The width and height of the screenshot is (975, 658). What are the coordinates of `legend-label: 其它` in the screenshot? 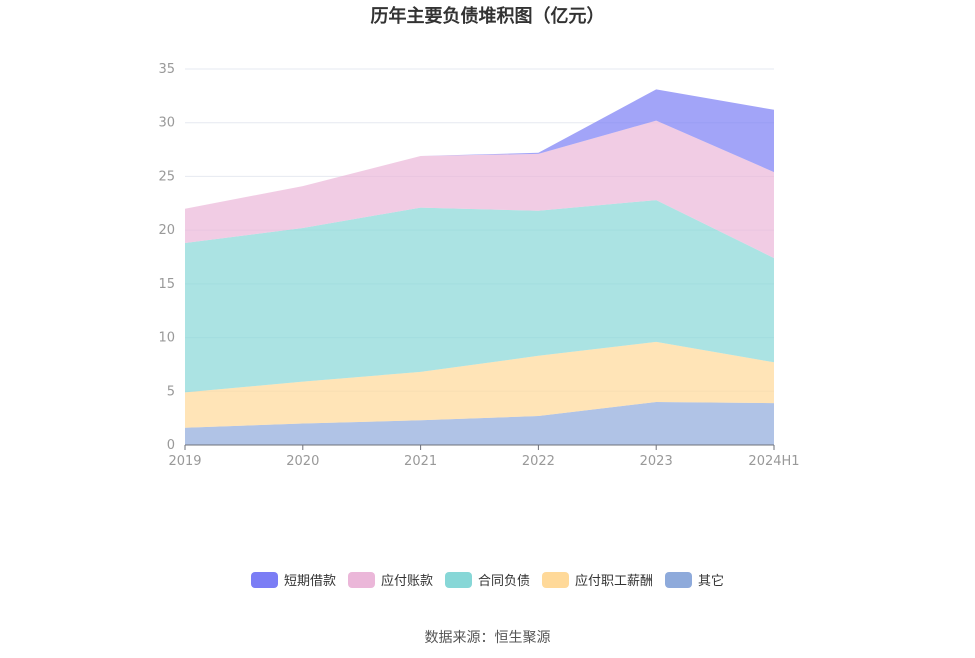 It's located at (711, 581).